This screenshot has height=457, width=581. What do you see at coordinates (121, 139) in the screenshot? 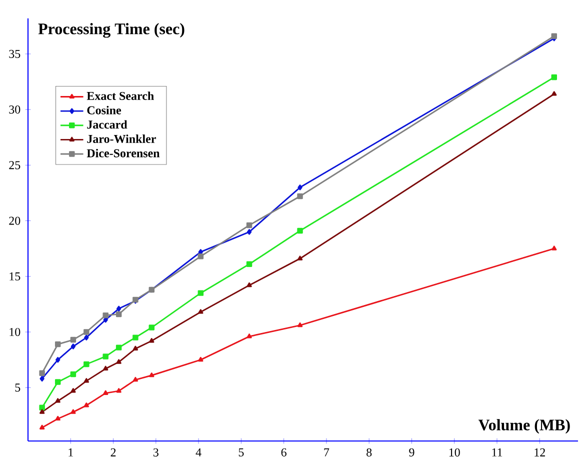
I see `legend-label: Jaro-Winkler` at bounding box center [121, 139].